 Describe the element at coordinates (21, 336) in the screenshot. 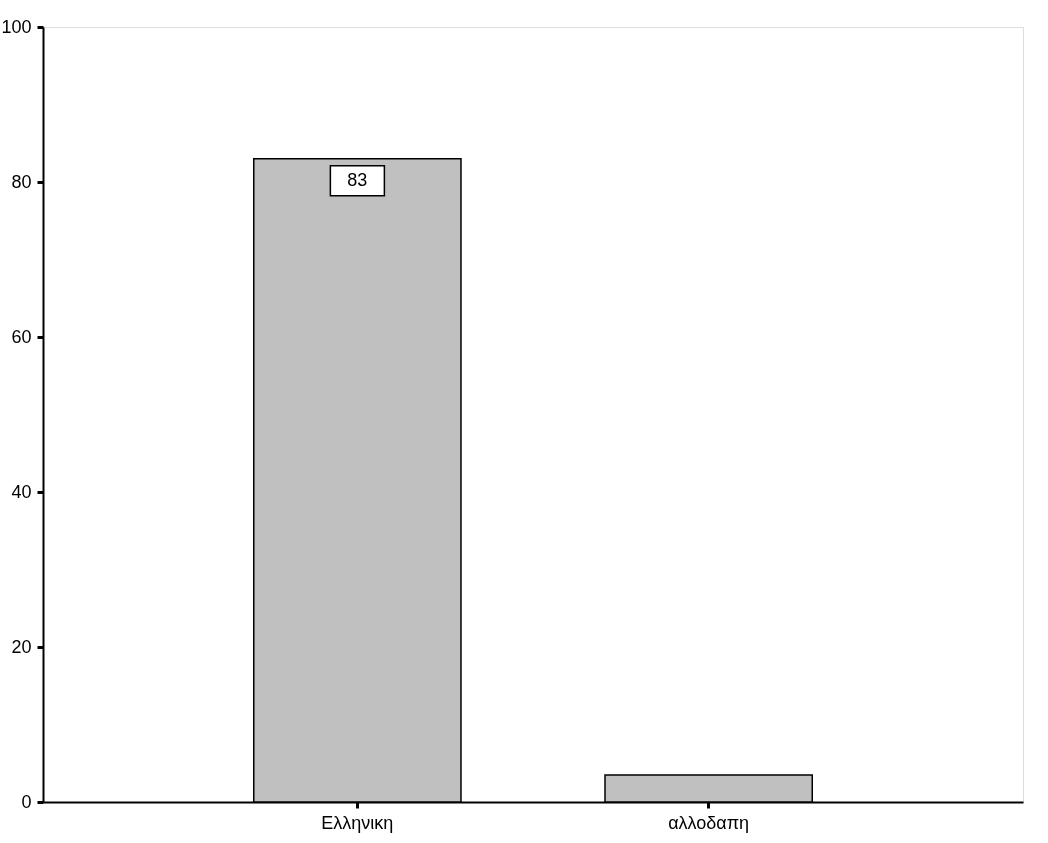

I see `y-tick-label: 60` at that location.